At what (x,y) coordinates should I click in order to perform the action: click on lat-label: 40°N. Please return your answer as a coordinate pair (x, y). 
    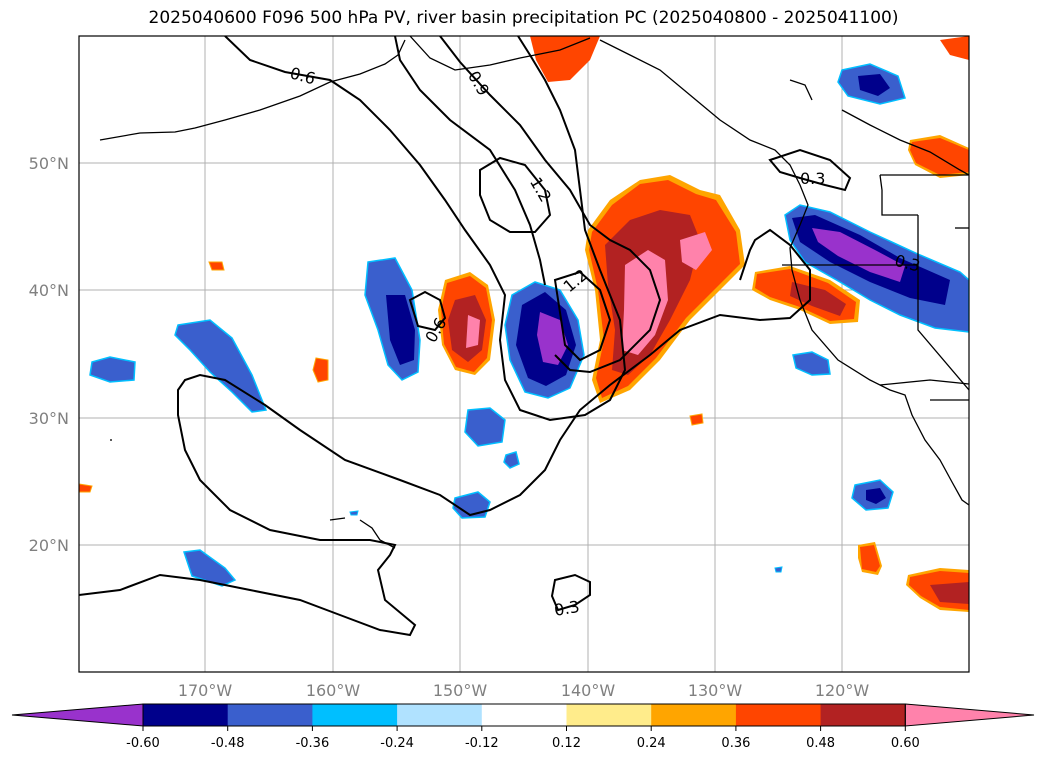
    Looking at the image, I should click on (49, 290).